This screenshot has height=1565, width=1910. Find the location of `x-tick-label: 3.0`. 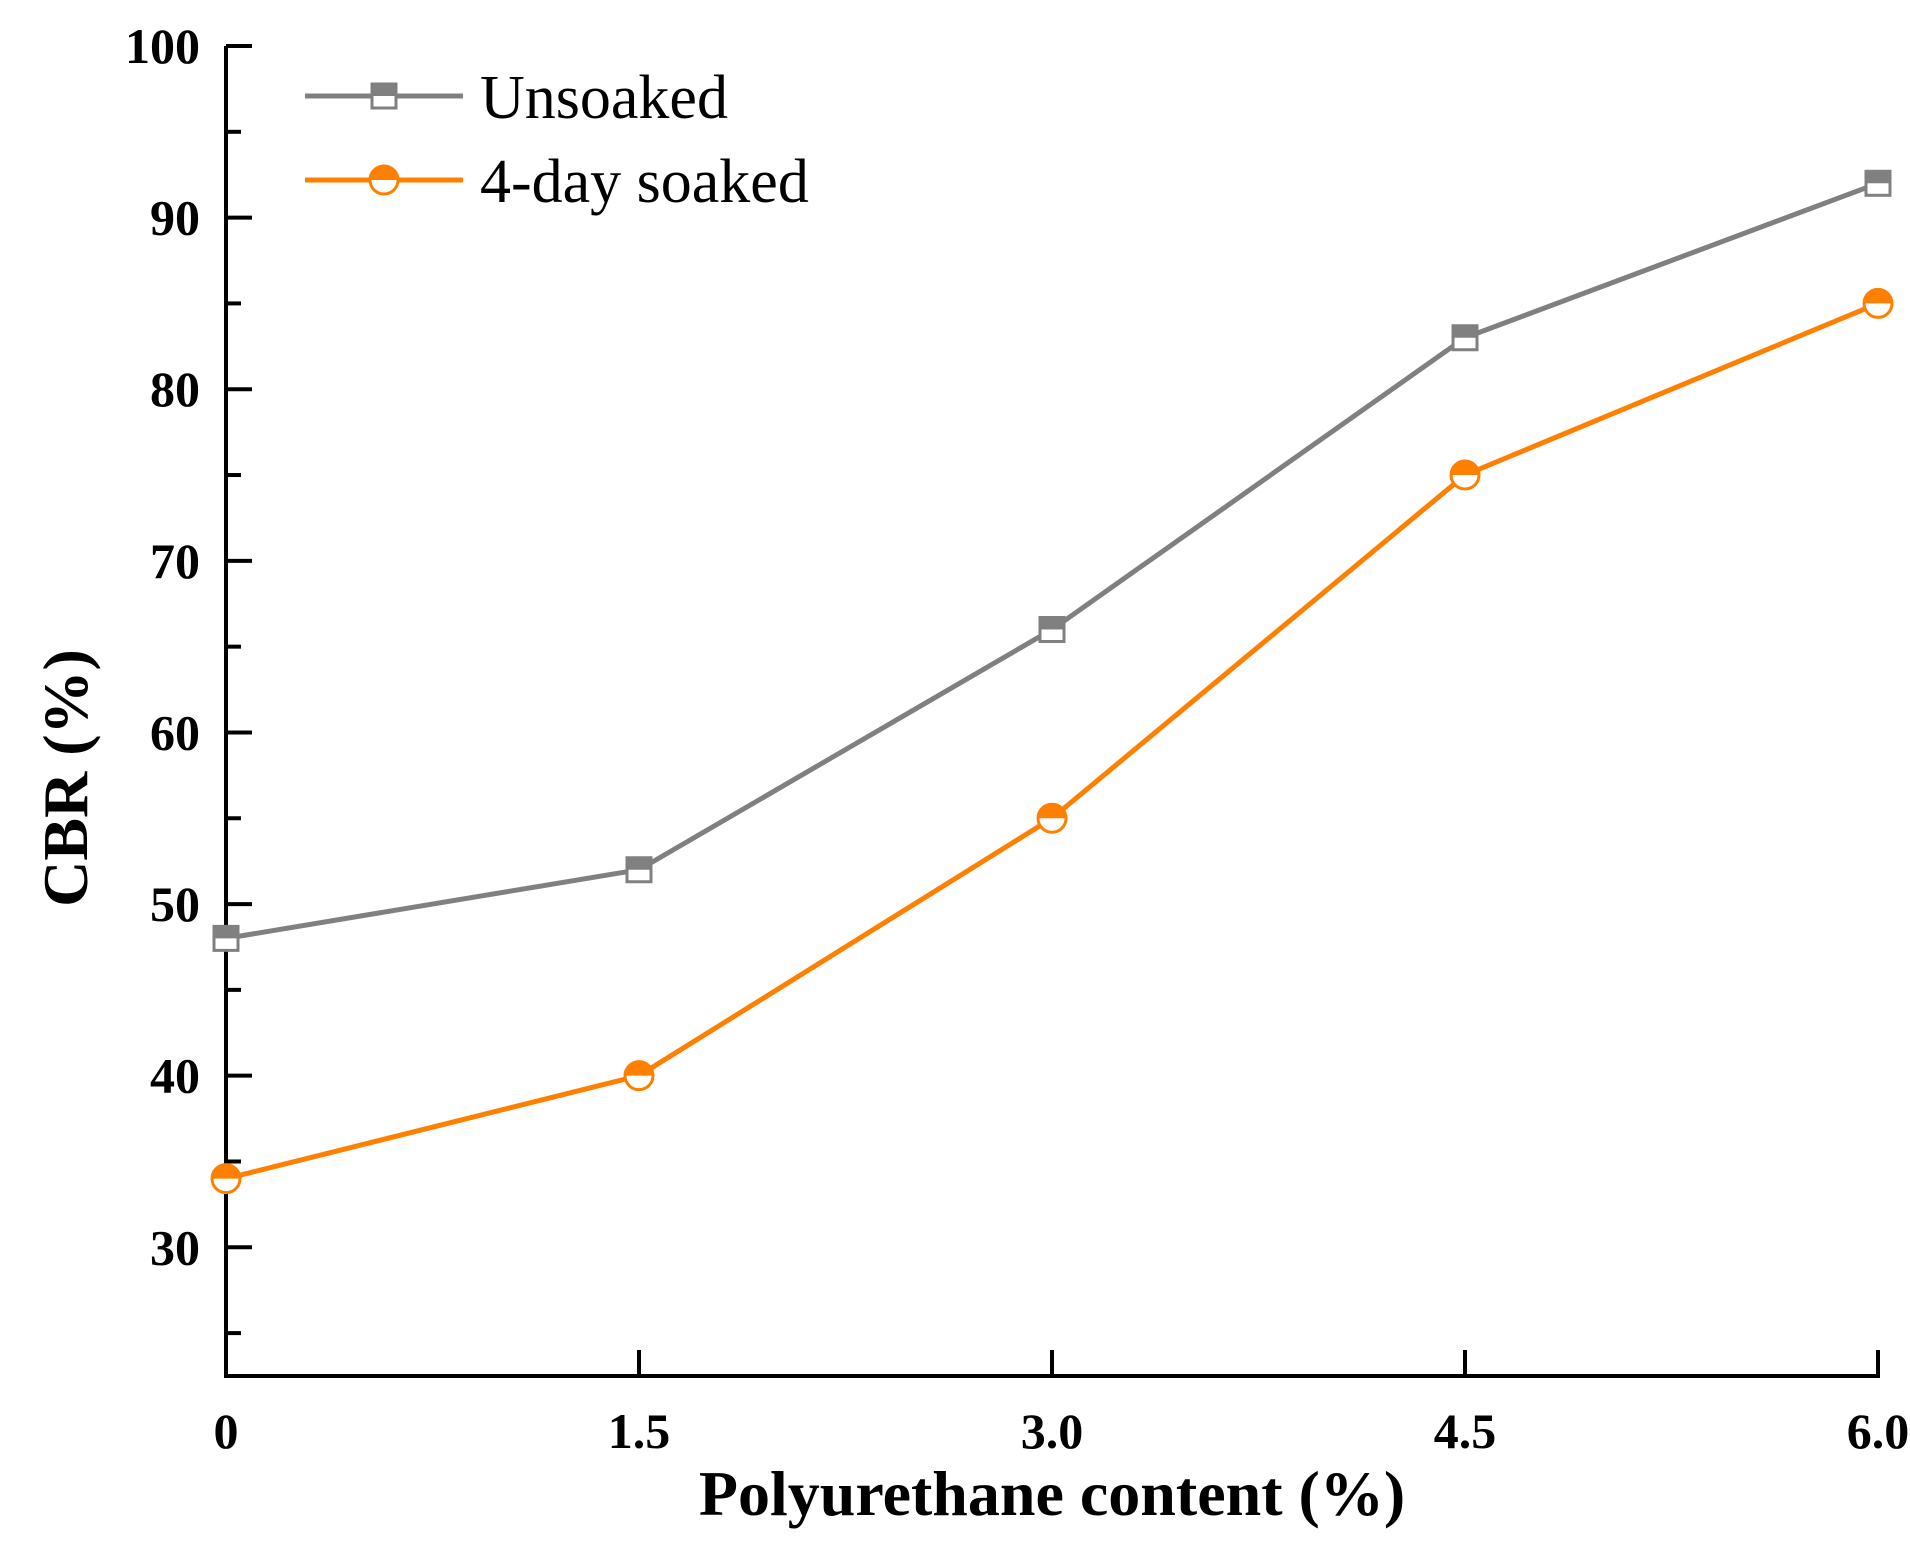

x-tick-label: 3.0 is located at coordinates (1052, 1431).